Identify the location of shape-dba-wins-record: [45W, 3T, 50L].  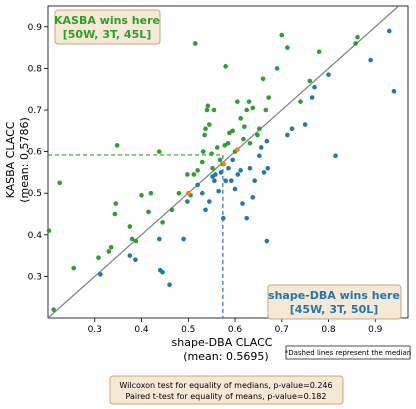
(334, 309).